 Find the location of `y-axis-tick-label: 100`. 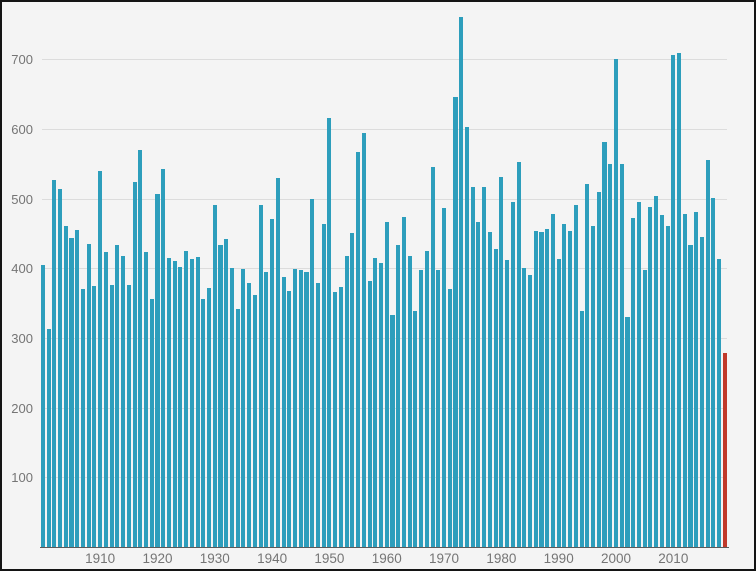

y-axis-tick-label: 100 is located at coordinates (22, 478).